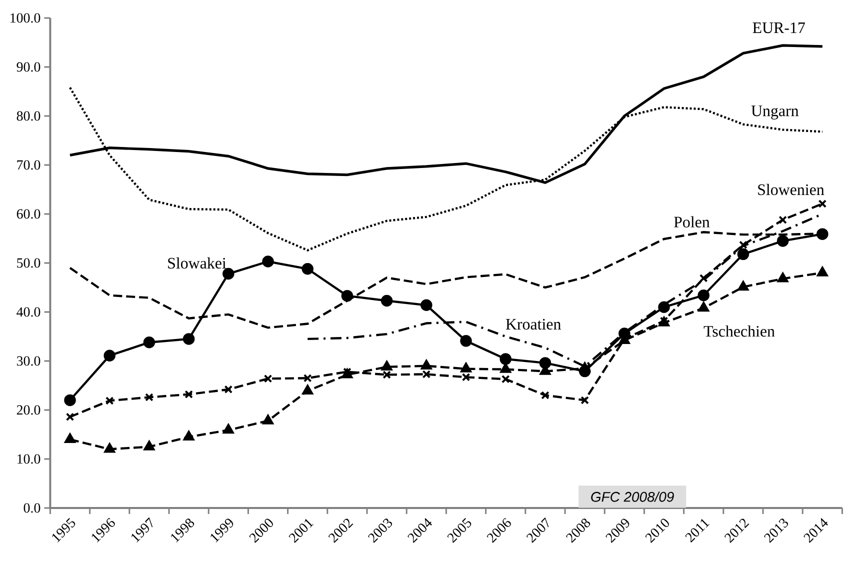  What do you see at coordinates (29, 459) in the screenshot?
I see `y-tick-label: 10.0` at bounding box center [29, 459].